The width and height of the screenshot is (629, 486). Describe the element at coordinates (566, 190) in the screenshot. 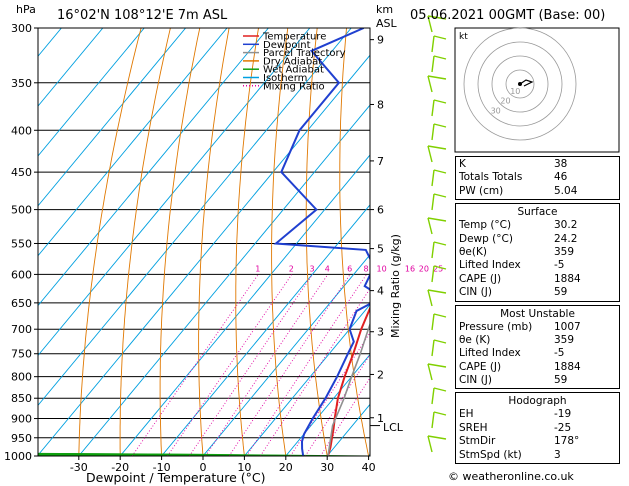

I see `pw-value: 5.04` at that location.